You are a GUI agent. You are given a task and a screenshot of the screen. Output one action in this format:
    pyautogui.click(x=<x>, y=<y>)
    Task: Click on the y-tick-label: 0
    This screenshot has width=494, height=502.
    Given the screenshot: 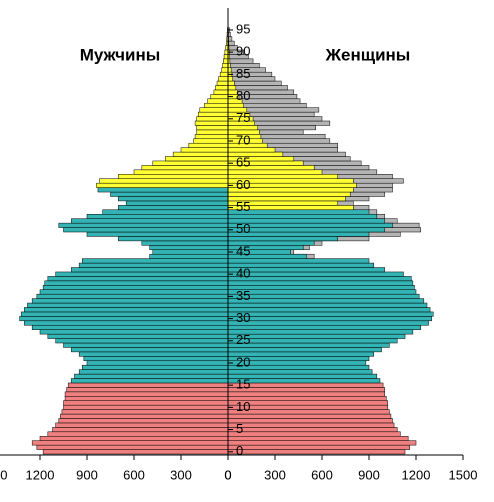 What is the action you would take?
    pyautogui.click(x=239, y=450)
    